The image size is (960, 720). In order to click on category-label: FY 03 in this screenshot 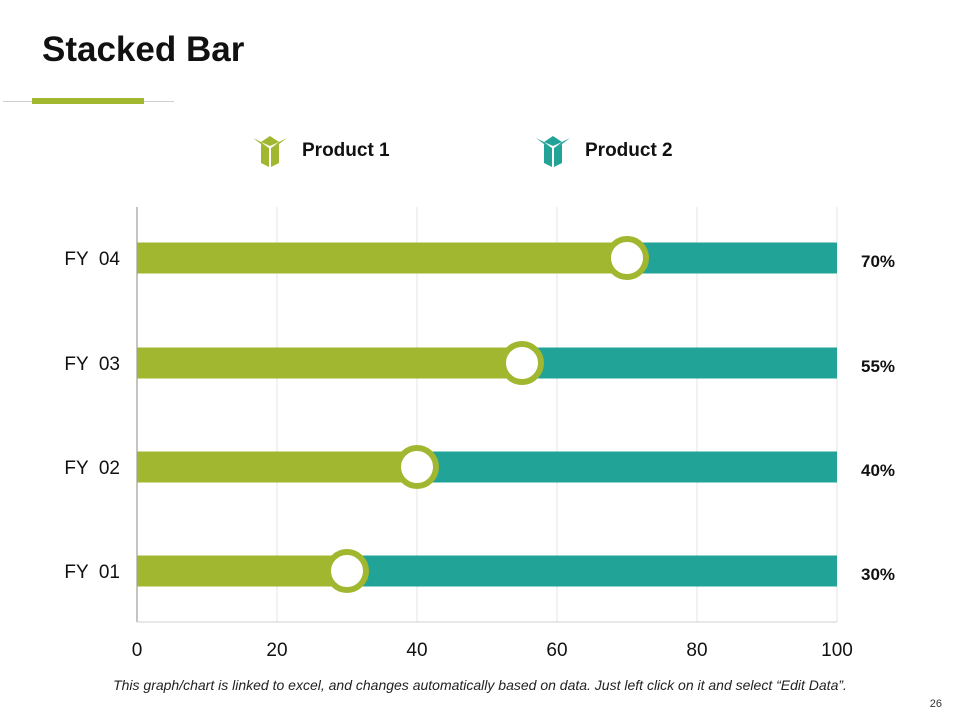, I will do `click(92, 364)`.